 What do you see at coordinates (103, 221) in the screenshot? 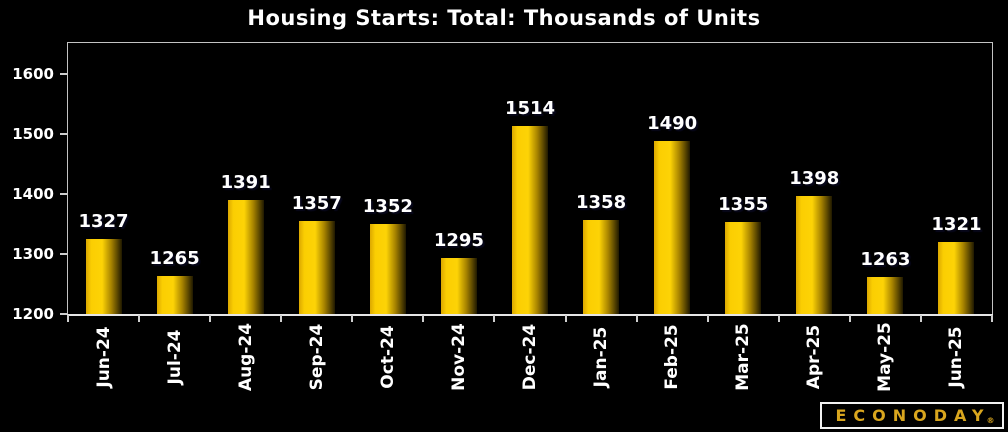
I see `bar-value-label: 1327` at bounding box center [103, 221].